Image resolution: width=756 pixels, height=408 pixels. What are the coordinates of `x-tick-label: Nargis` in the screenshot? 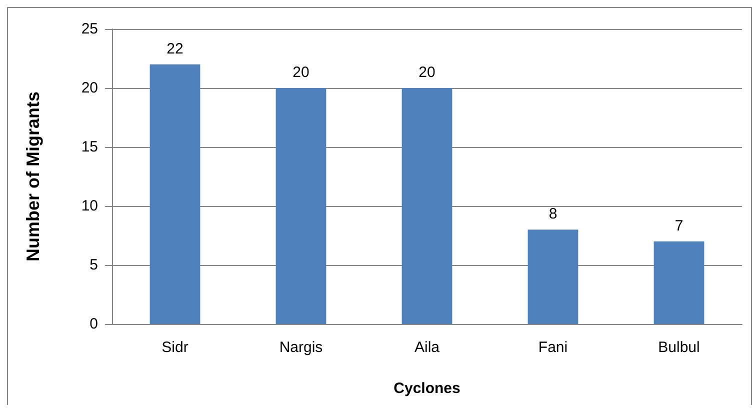 It's located at (301, 347).